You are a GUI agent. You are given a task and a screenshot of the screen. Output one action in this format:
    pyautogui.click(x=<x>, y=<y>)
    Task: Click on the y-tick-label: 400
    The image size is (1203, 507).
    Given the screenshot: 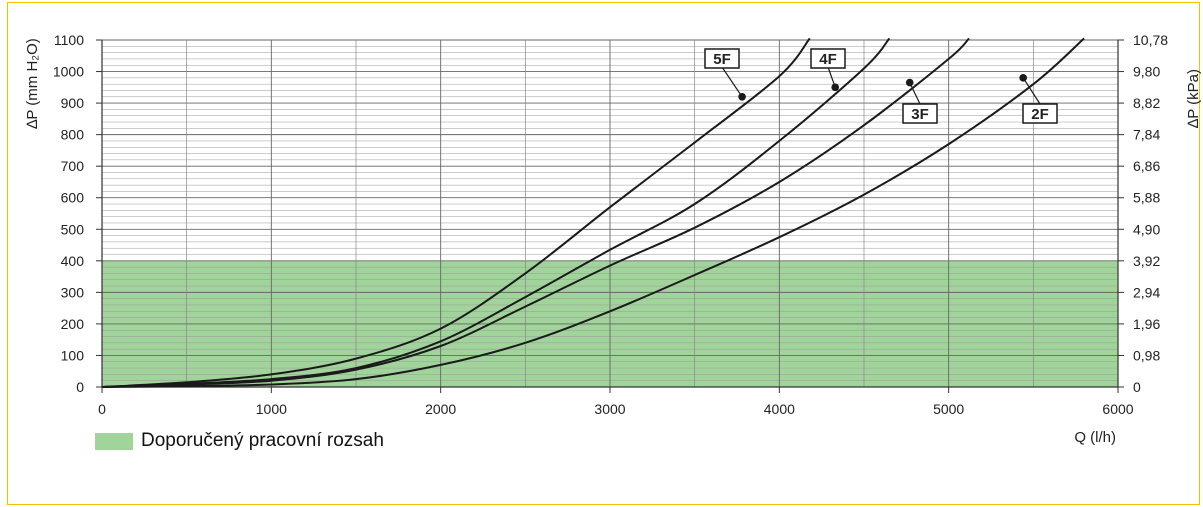 What is the action you would take?
    pyautogui.click(x=73, y=261)
    